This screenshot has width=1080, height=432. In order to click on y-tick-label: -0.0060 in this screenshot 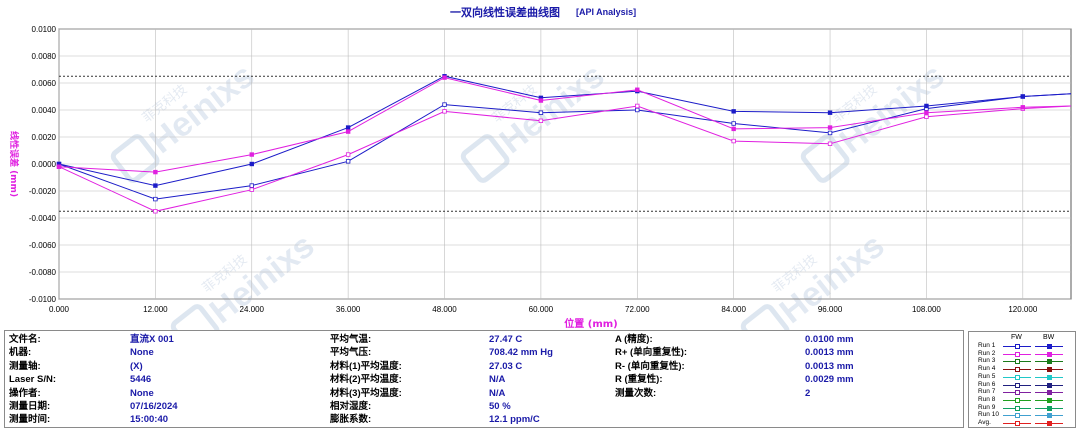, I will do `click(43, 245)`.